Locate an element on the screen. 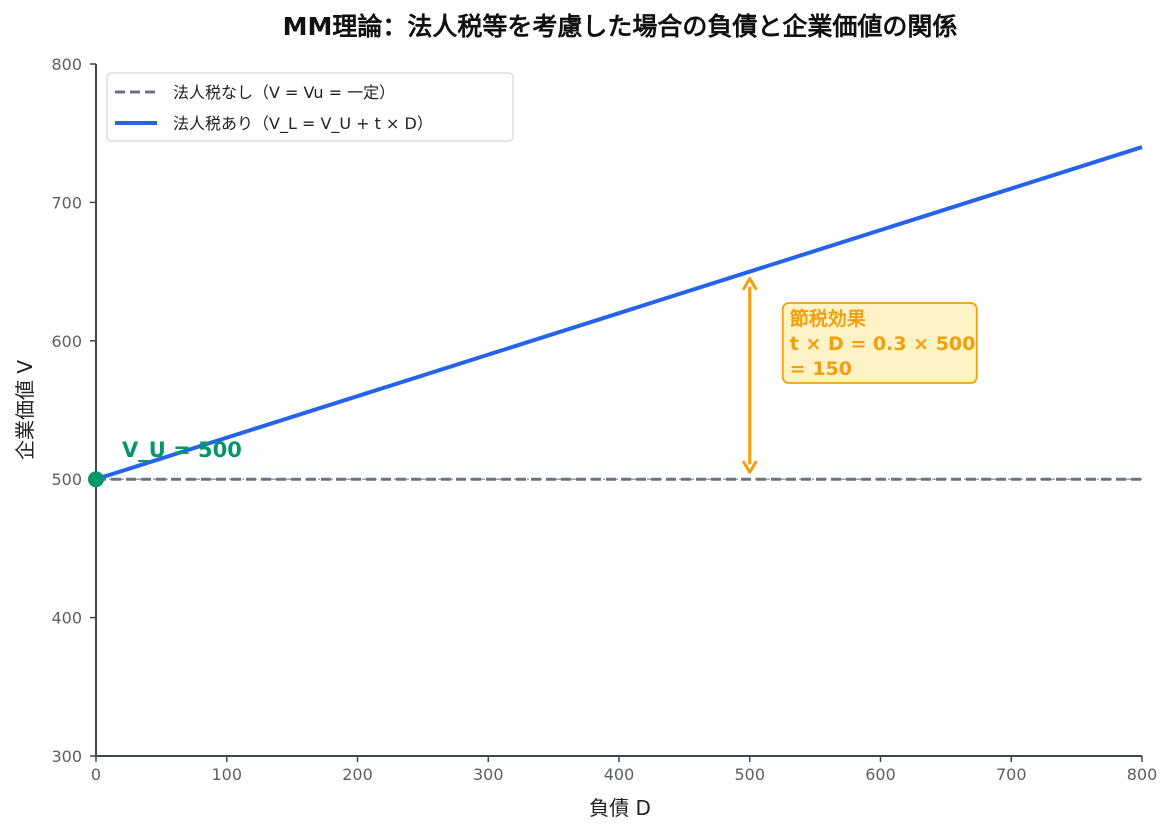 The width and height of the screenshot is (1174, 836). x-tick-label: 500 is located at coordinates (749, 774).